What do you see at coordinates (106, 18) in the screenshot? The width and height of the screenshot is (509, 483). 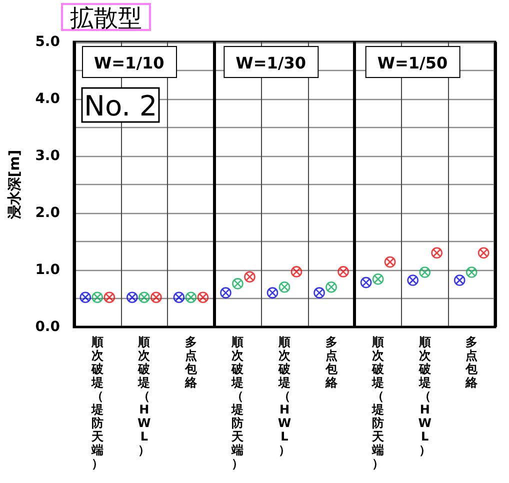 I see `chart-title: 拡散型` at bounding box center [106, 18].